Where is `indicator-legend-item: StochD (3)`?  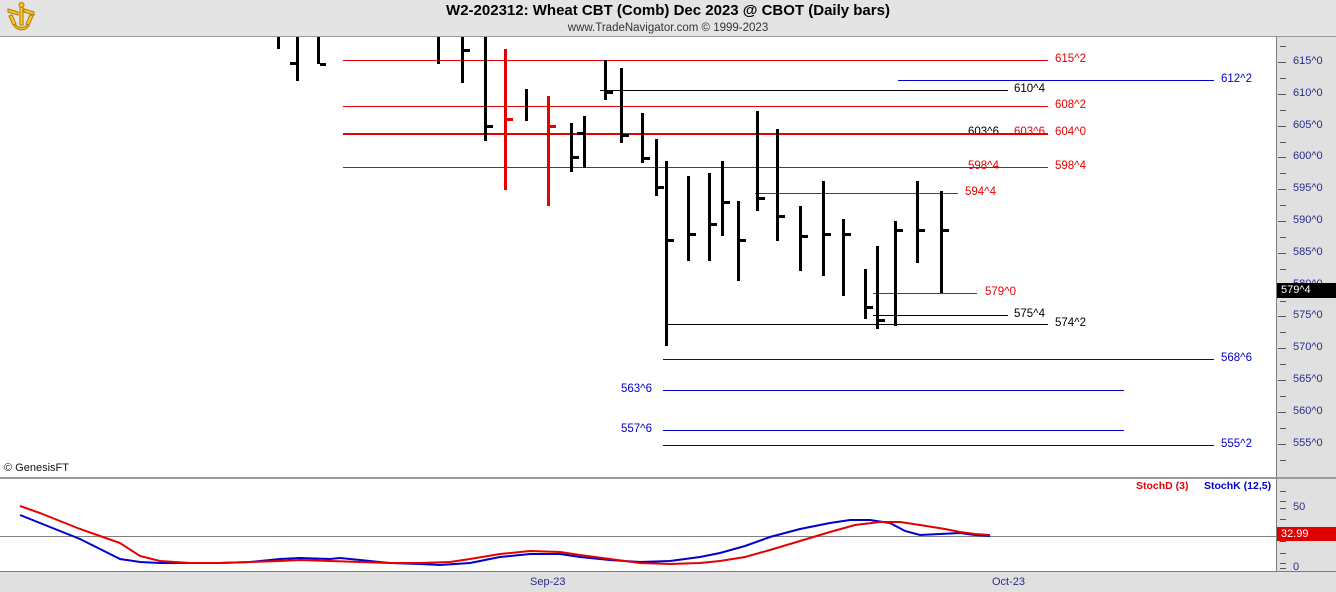
indicator-legend-item: StochD (3) is located at coordinates (1162, 486).